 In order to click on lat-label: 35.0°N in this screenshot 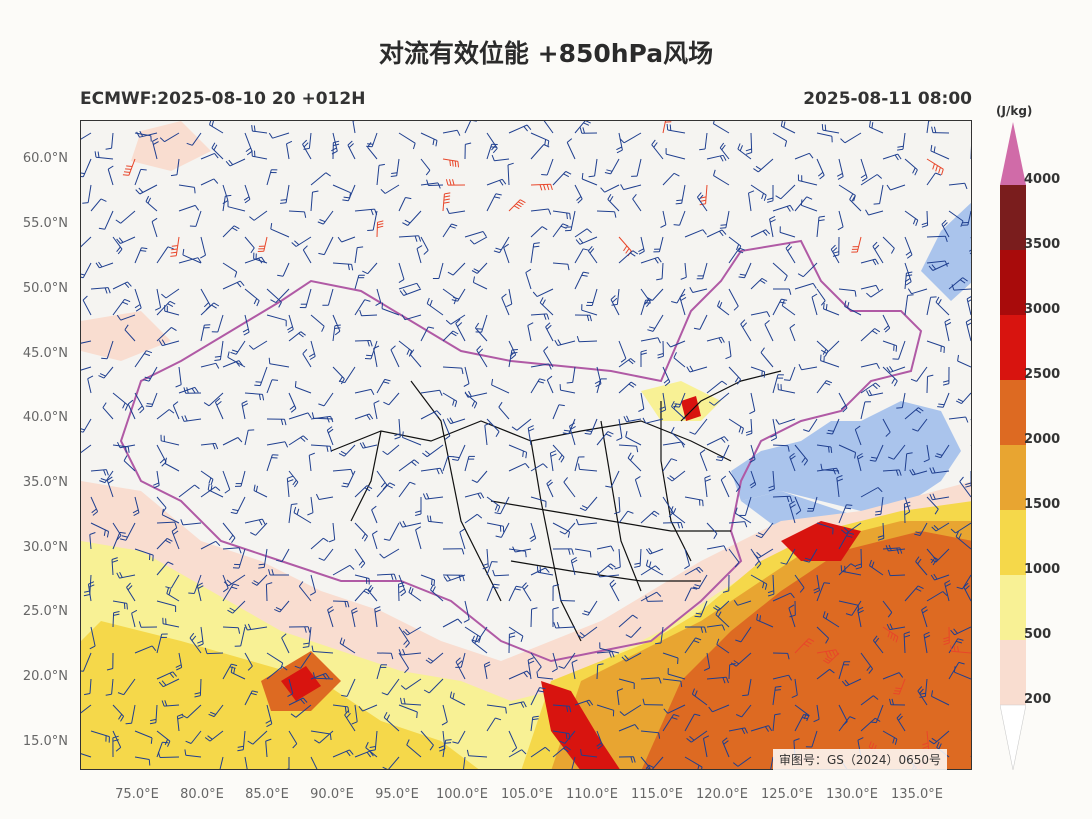, I will do `click(45, 482)`.